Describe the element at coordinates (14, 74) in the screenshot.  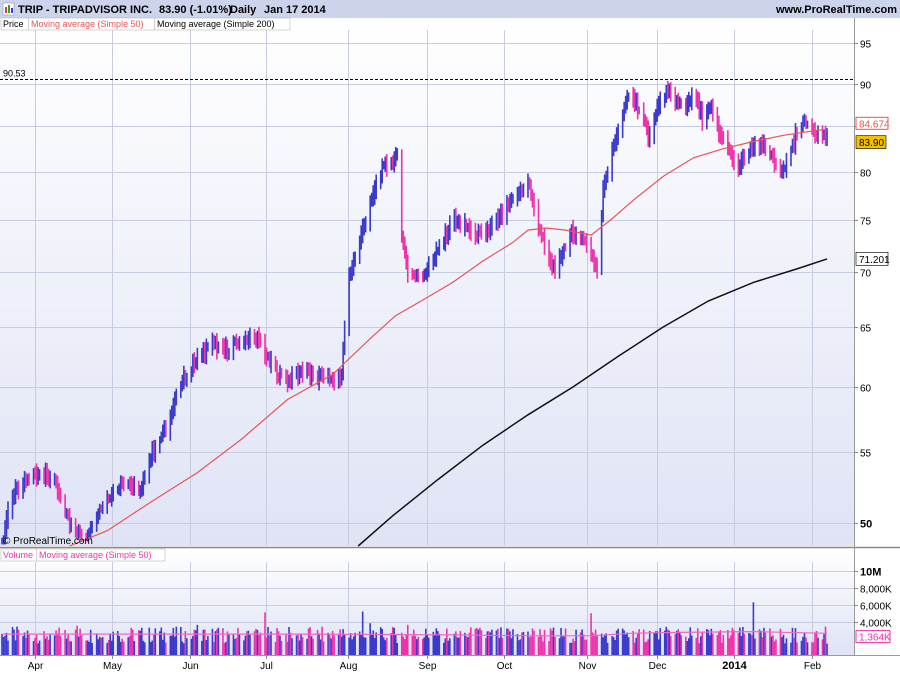
I see `resistance-label: 90.53` at that location.